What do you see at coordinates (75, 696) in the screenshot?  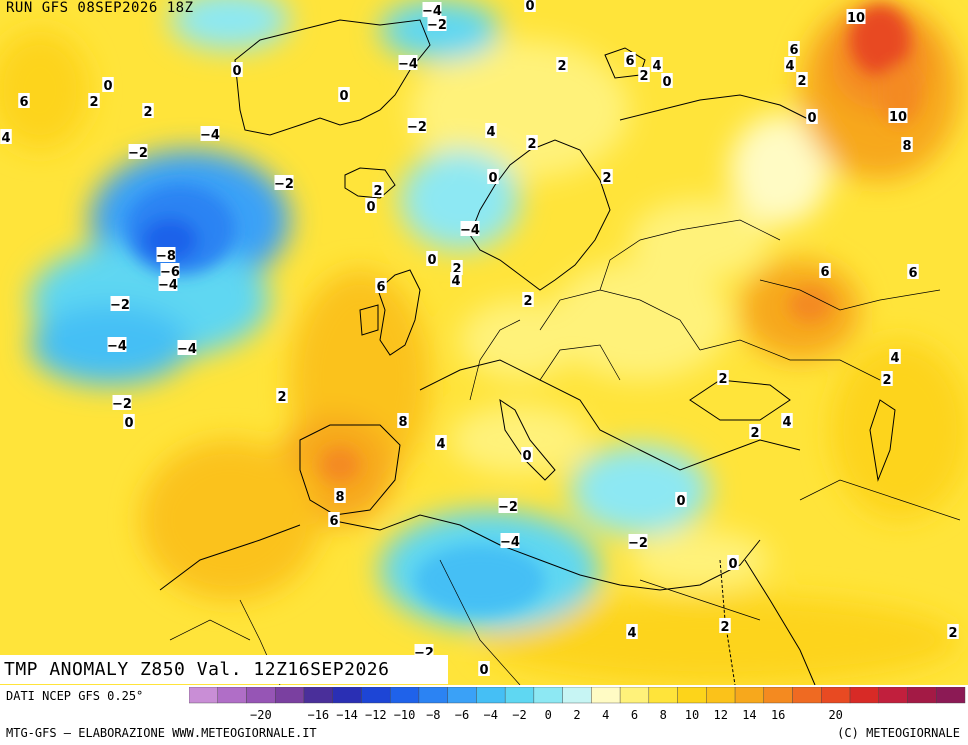 I see `data-source-label: DATI NCEP GFS 0.25°` at bounding box center [75, 696].